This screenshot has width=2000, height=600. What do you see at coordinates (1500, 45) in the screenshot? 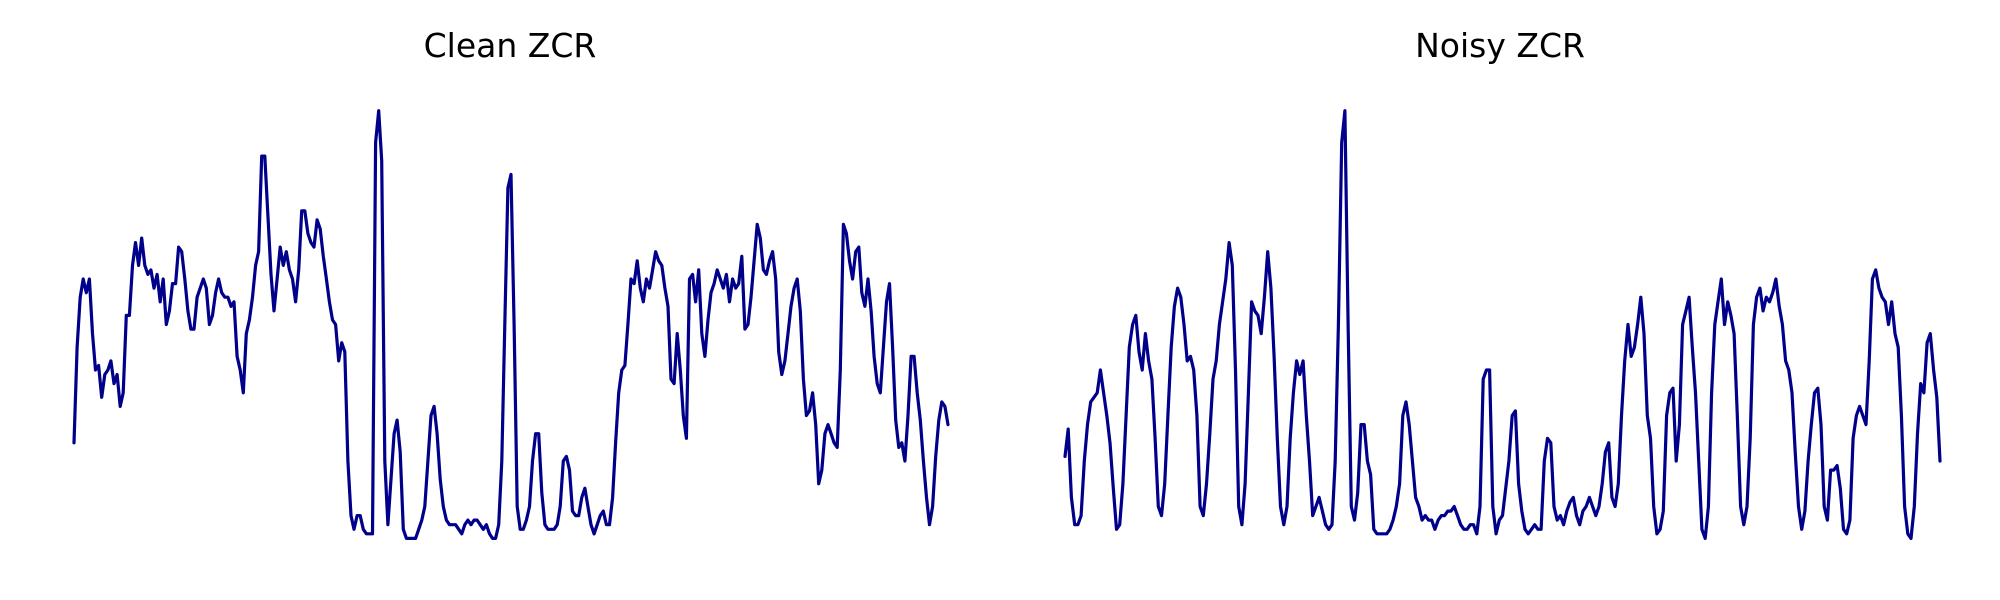
I see `chart-title-noisy: Noisy ZCR` at bounding box center [1500, 45].